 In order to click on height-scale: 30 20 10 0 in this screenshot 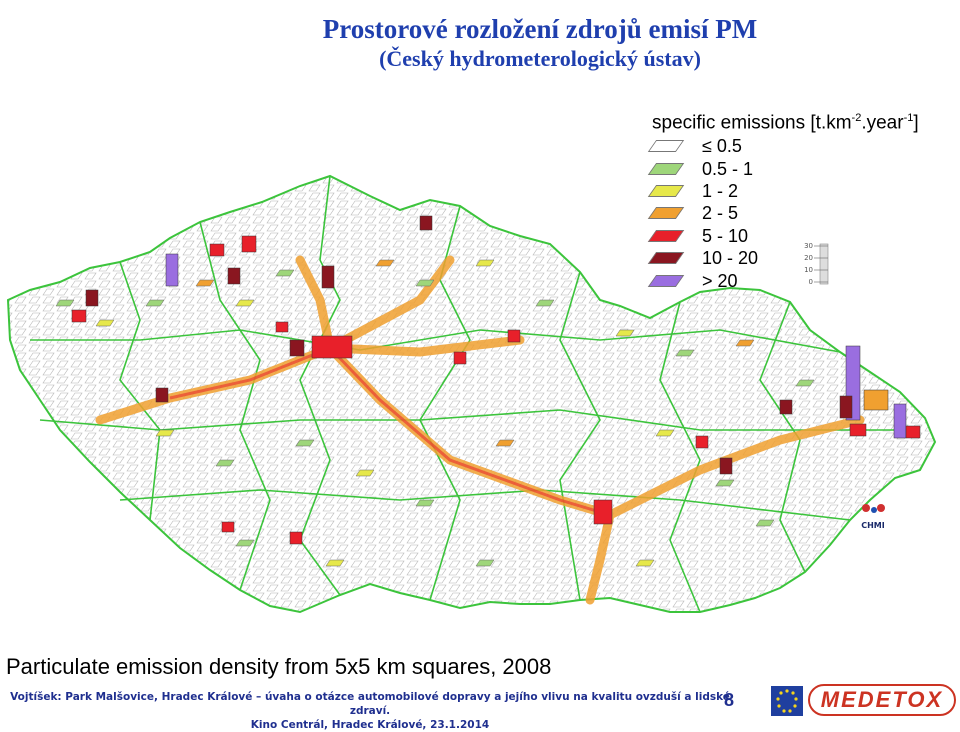, I will do `click(816, 264)`.